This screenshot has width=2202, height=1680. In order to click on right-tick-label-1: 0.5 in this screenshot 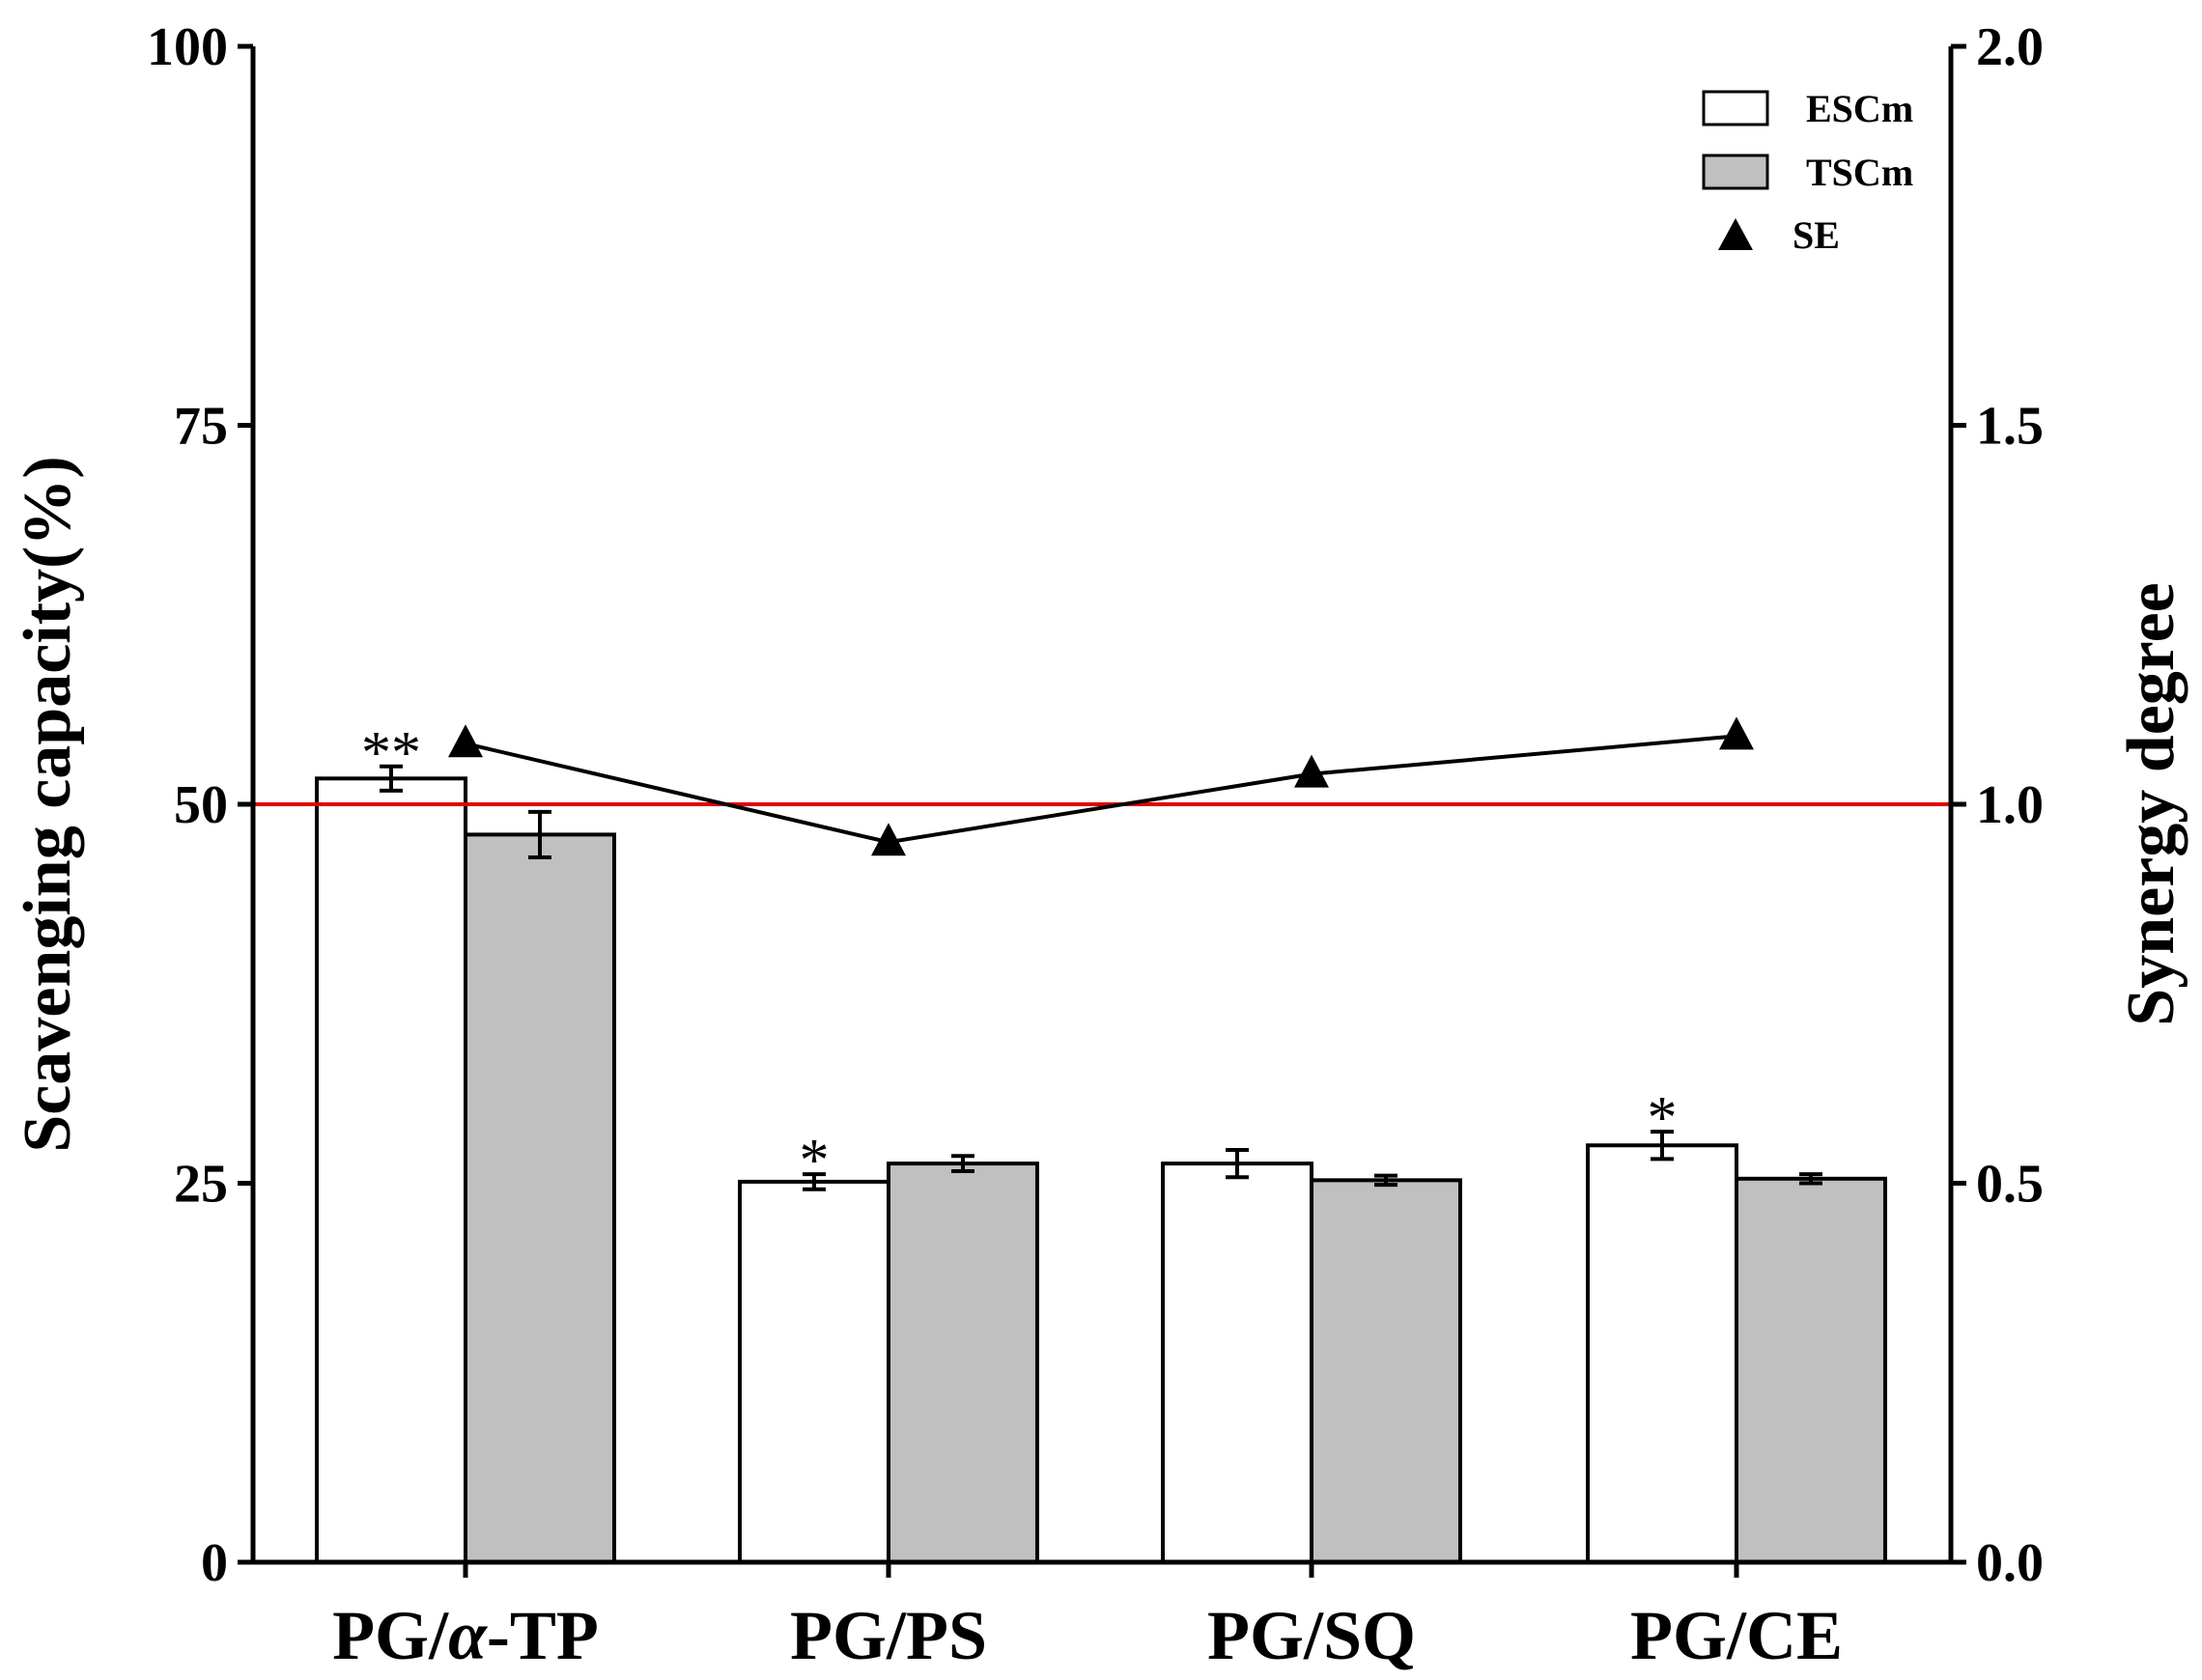, I will do `click(2010, 1185)`.